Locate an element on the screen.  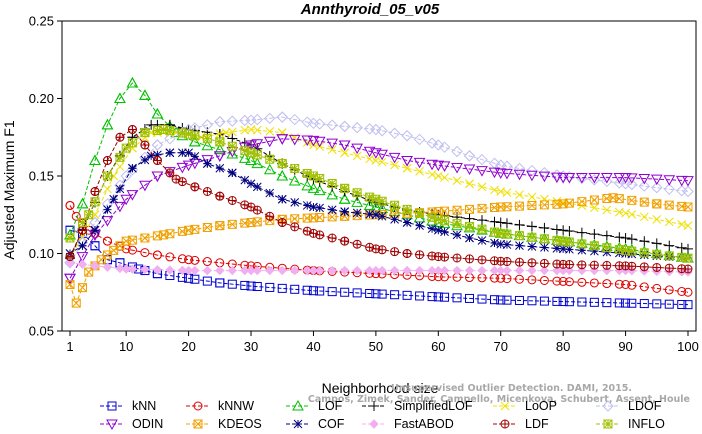
legend-entry-knn: kNN is located at coordinates (128, 406).